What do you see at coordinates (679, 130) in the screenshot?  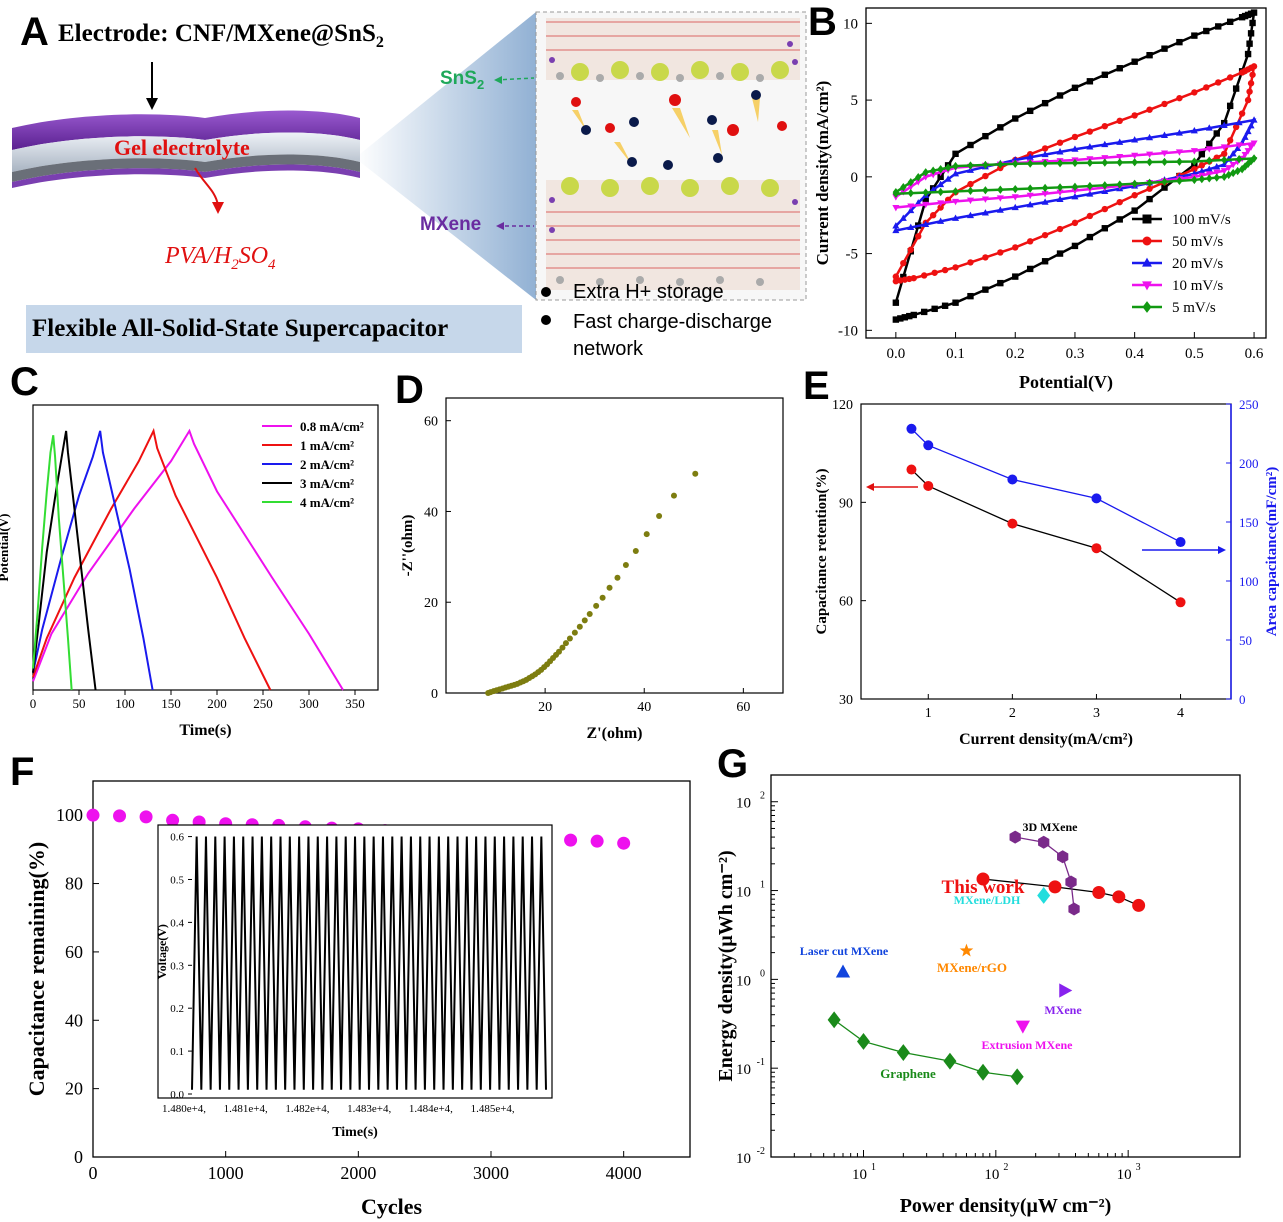 I see `ion-particles` at bounding box center [679, 130].